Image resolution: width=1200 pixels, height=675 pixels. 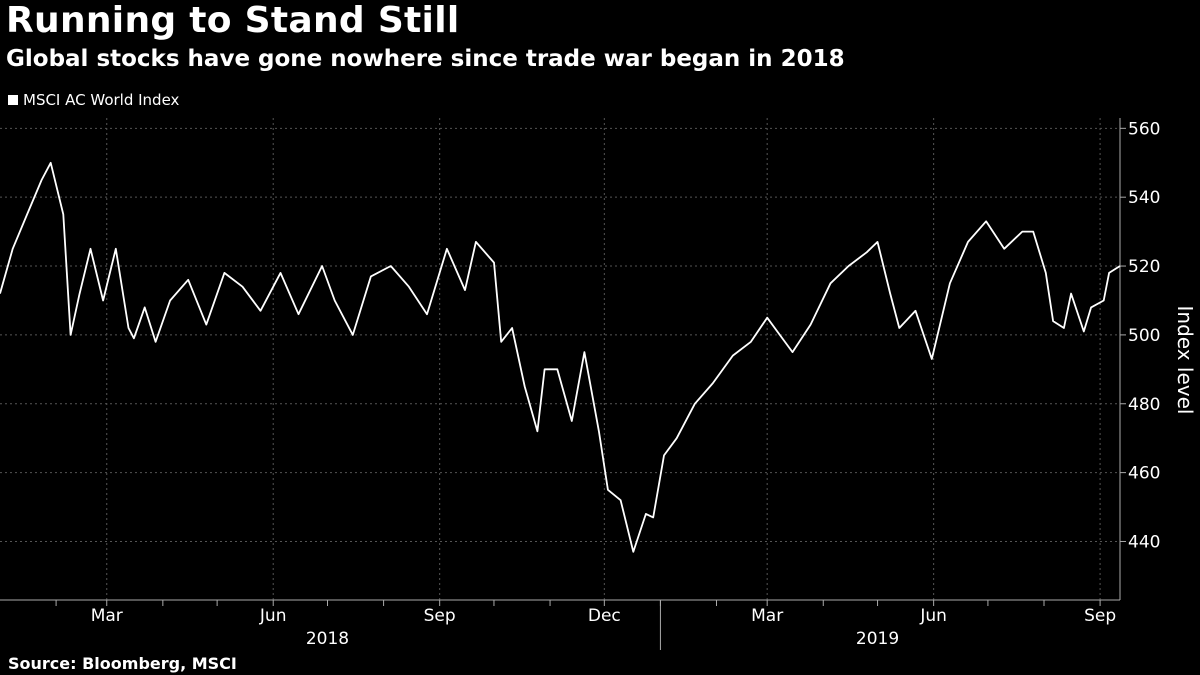 What do you see at coordinates (1144, 198) in the screenshot?
I see `y-tick-label: 540` at bounding box center [1144, 198].